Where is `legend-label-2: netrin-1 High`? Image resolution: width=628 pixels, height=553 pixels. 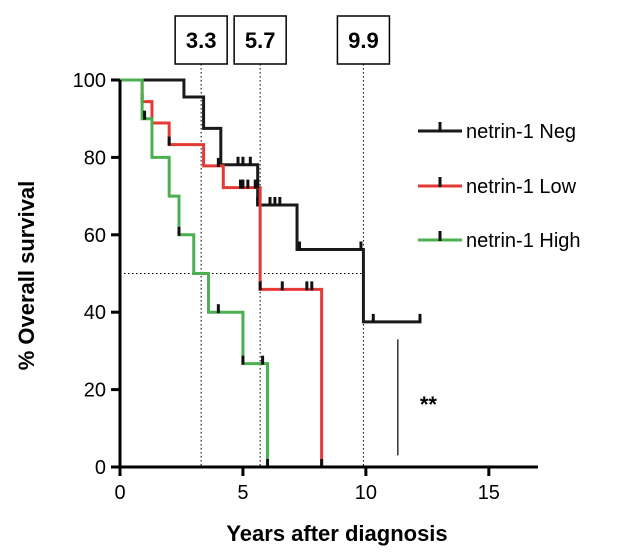 legend-label-2: netrin-1 High is located at coordinates (523, 241).